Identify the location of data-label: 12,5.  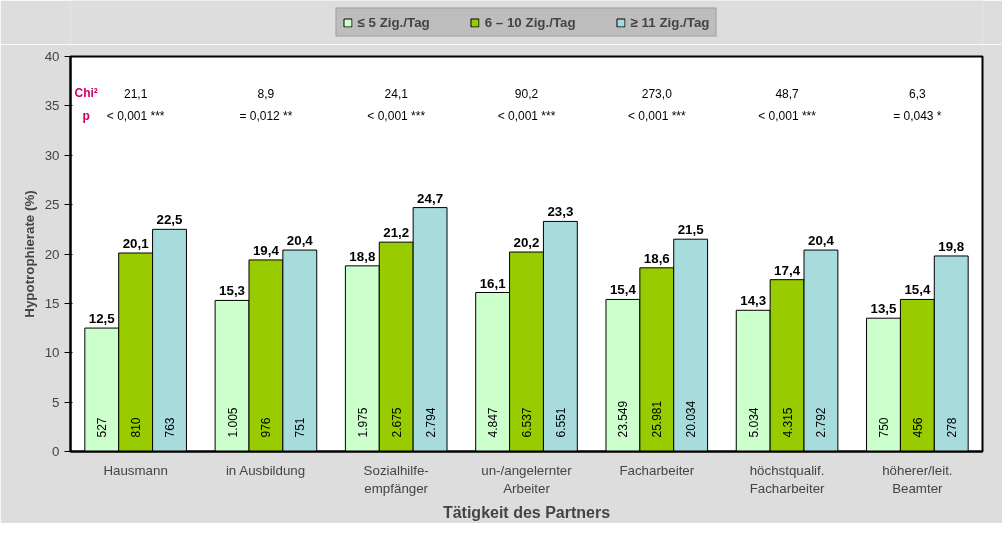
(102, 319).